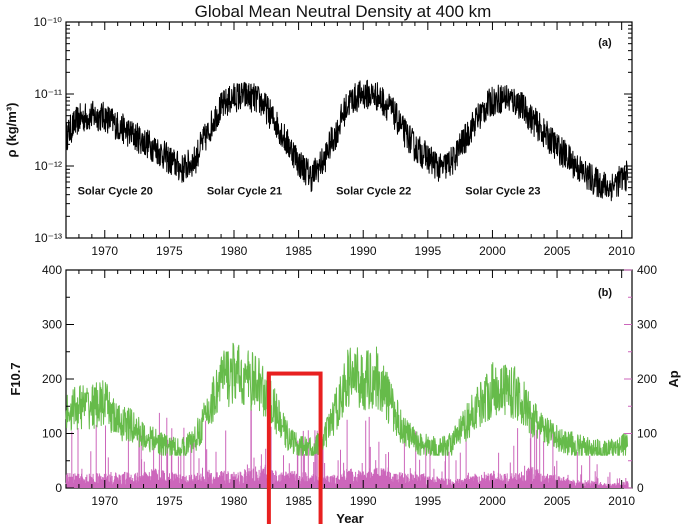  Describe the element at coordinates (492, 251) in the screenshot. I see `panel-a-xtick-label: 2000` at that location.